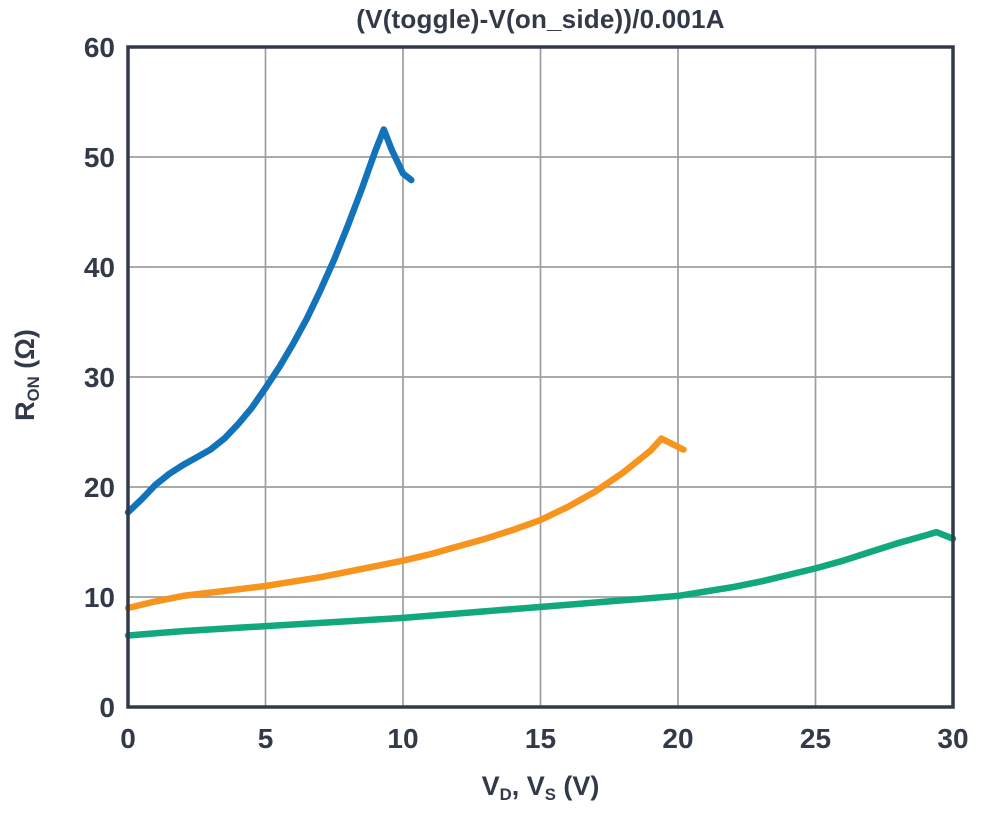  I want to click on x-tick-label: 25, so click(815, 738).